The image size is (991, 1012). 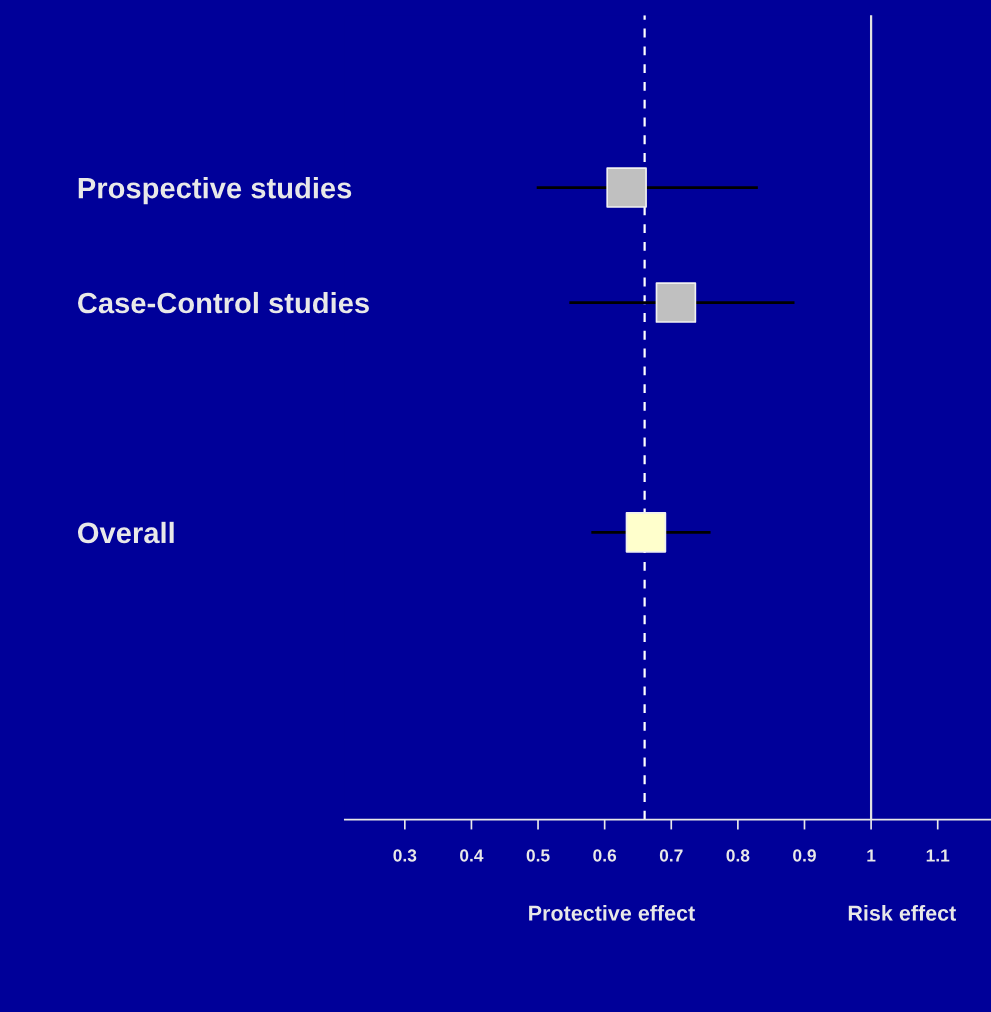 I want to click on x-tick-label: 1, so click(x=871, y=855).